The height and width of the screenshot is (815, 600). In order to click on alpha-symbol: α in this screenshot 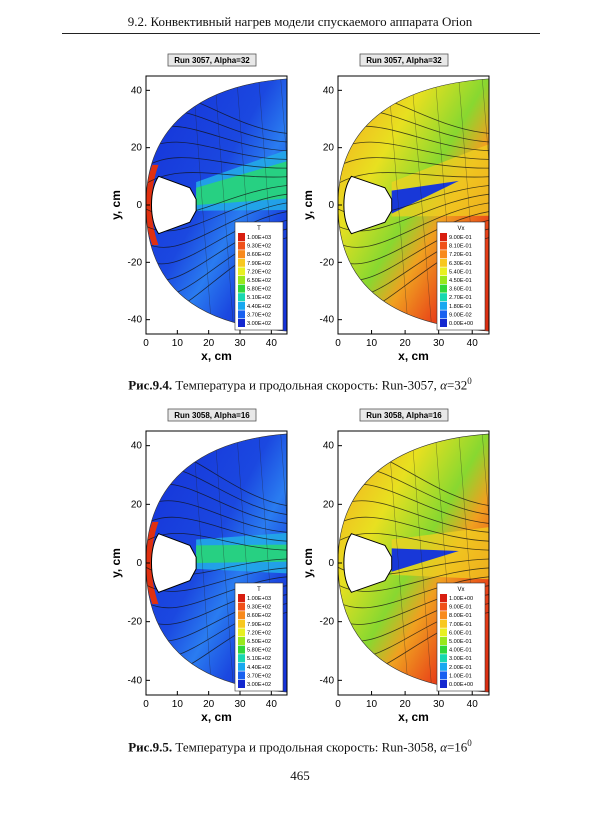, I will do `click(443, 747)`.